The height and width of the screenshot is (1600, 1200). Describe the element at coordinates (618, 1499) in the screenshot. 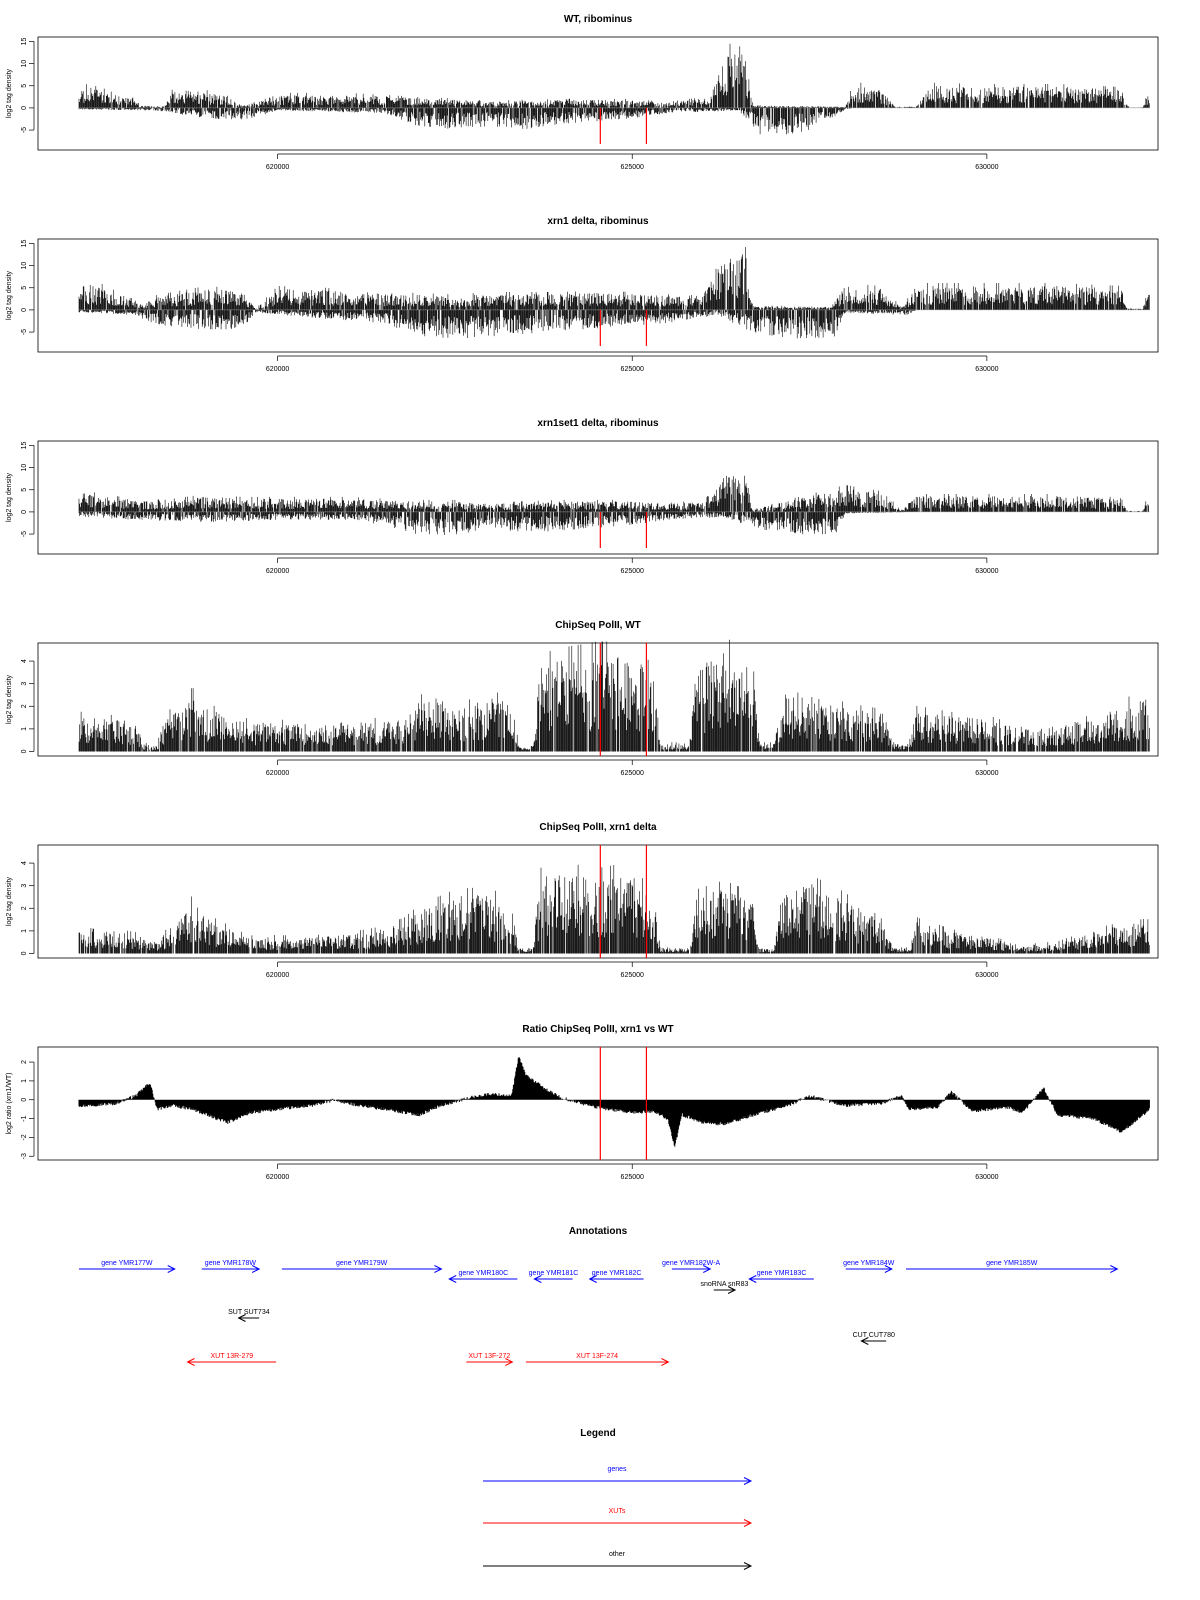

I see `legend-panel: Legend genes XUTs other` at that location.